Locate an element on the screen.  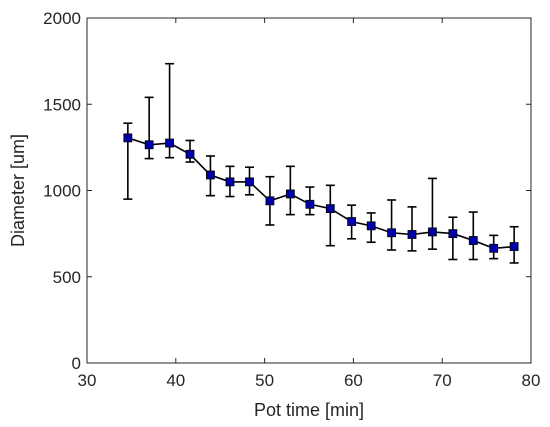
x-tick-label: 30 is located at coordinates (87, 380).